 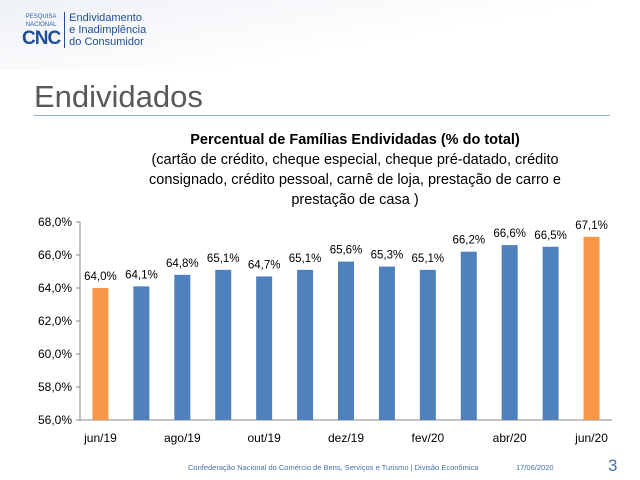 What do you see at coordinates (550, 236) in the screenshot?
I see `data-label: 66,5%` at bounding box center [550, 236].